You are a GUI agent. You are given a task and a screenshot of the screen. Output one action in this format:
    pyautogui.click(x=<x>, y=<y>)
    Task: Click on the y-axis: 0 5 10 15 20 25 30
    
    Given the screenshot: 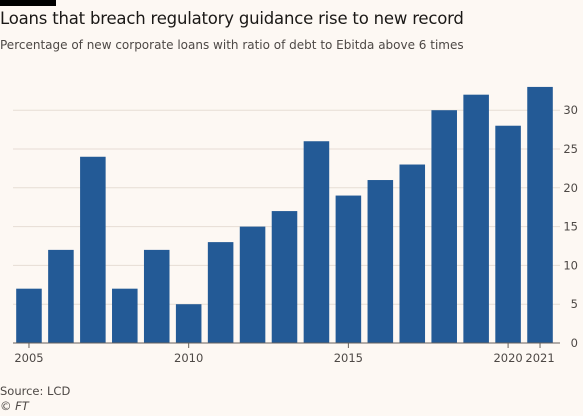 What is the action you would take?
    pyautogui.click(x=570, y=226)
    